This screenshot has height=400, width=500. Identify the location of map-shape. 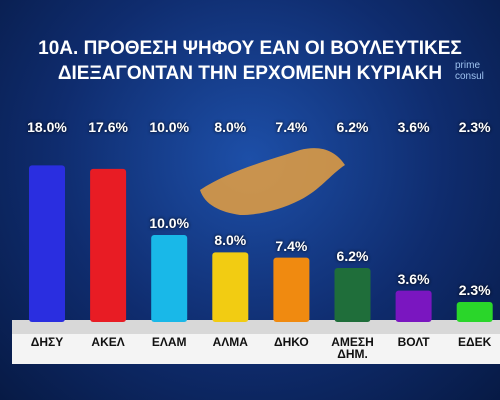
(272, 181).